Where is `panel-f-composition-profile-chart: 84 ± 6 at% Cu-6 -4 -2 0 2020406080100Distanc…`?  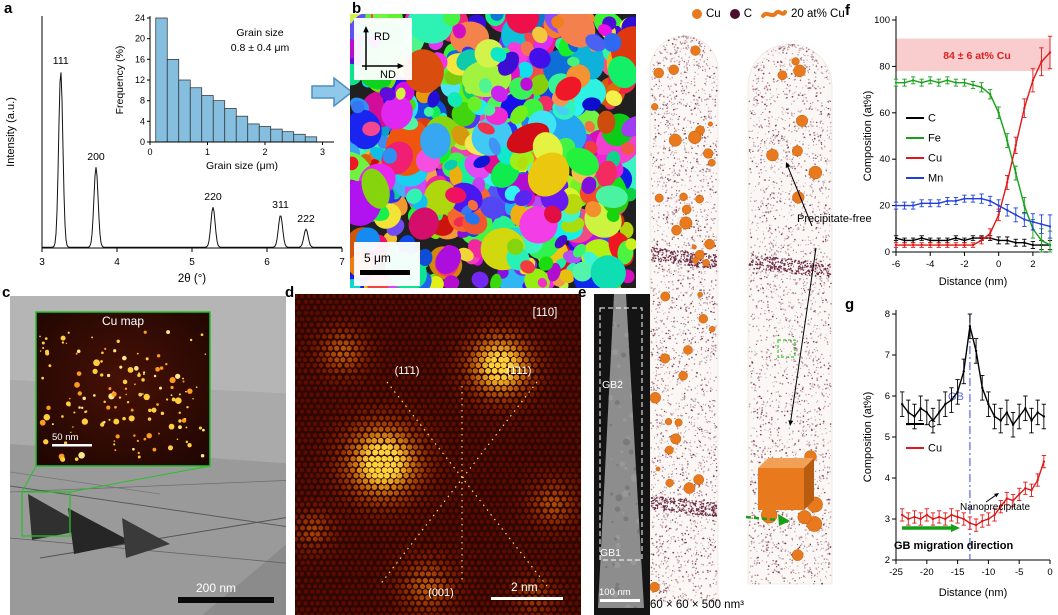 panel-f-composition-profile-chart: 84 ± 6 at% Cu-6 -4 -2 0 2020406080100Distanc… is located at coordinates (957, 151).